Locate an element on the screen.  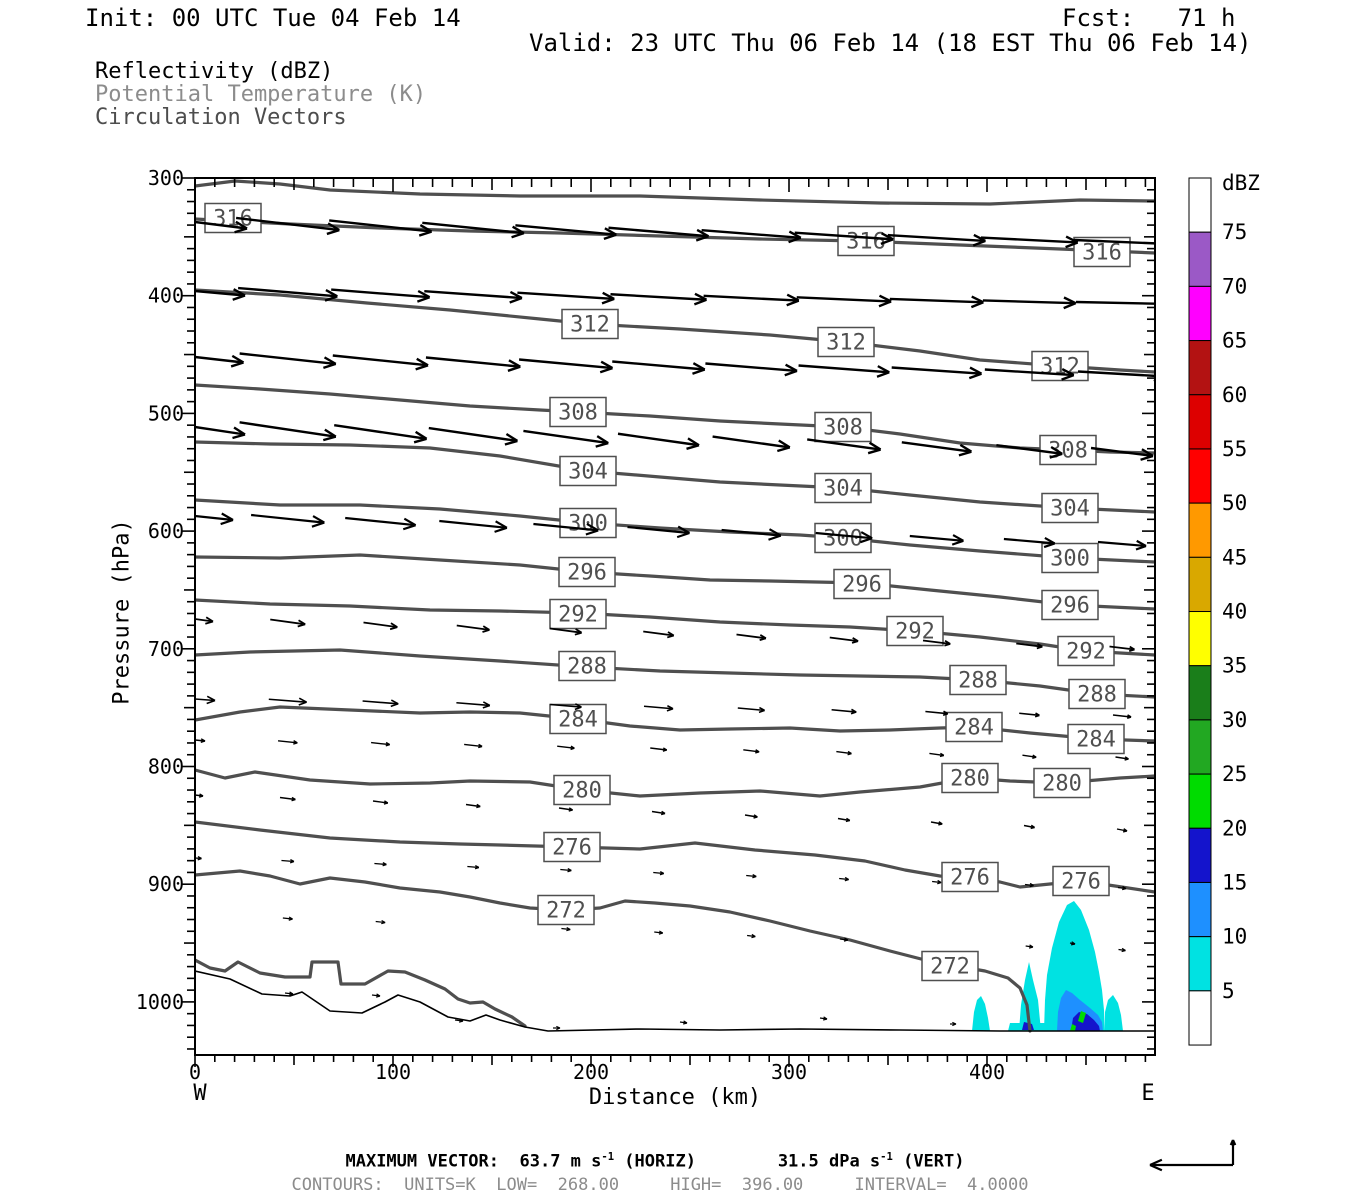
x-axis-title: Distance (km) is located at coordinates (675, 1097).